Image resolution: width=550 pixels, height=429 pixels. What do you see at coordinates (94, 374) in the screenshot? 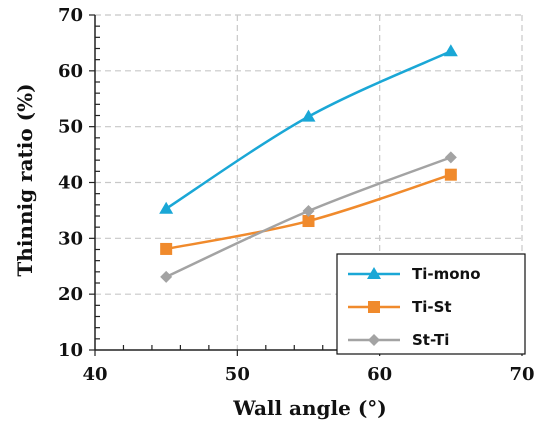
I see `x-tick-label: 40` at bounding box center [94, 374].